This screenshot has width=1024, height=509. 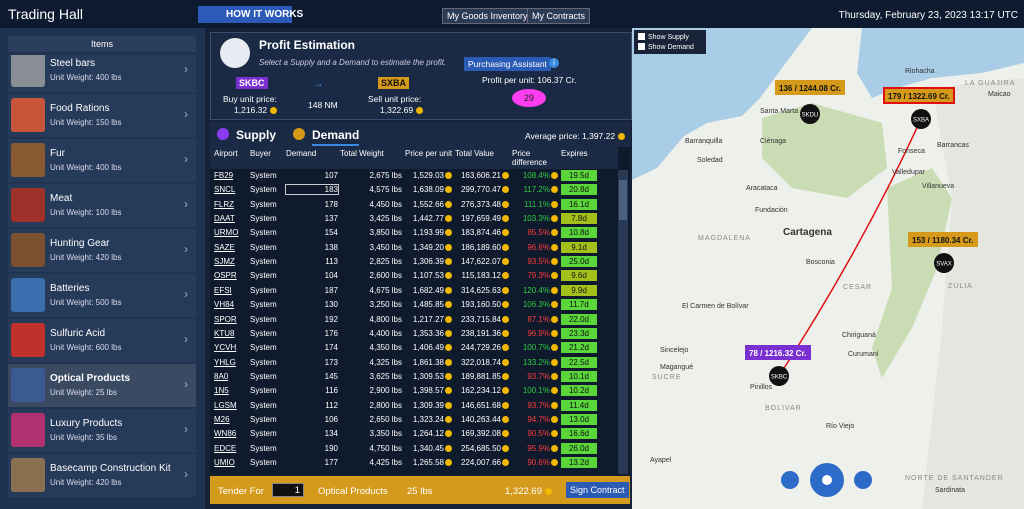 I want to click on demand-tab: Demand, so click(x=336, y=137).